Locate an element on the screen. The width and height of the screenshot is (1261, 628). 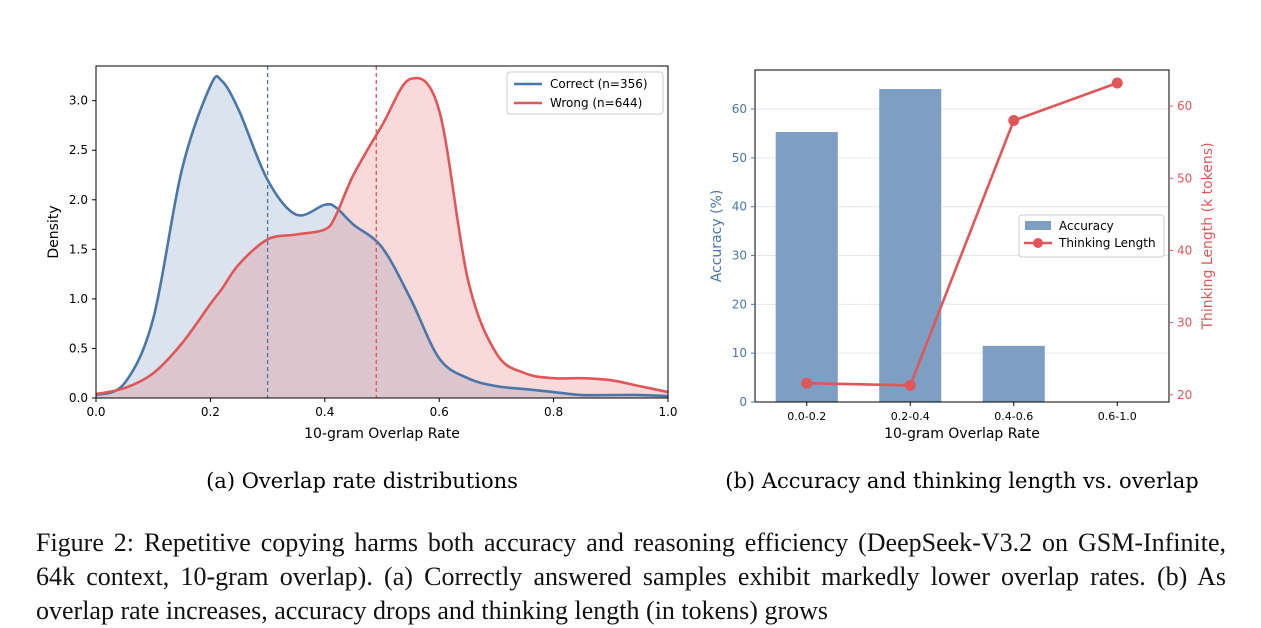
left-y-tick-label: 40 is located at coordinates (739, 207).